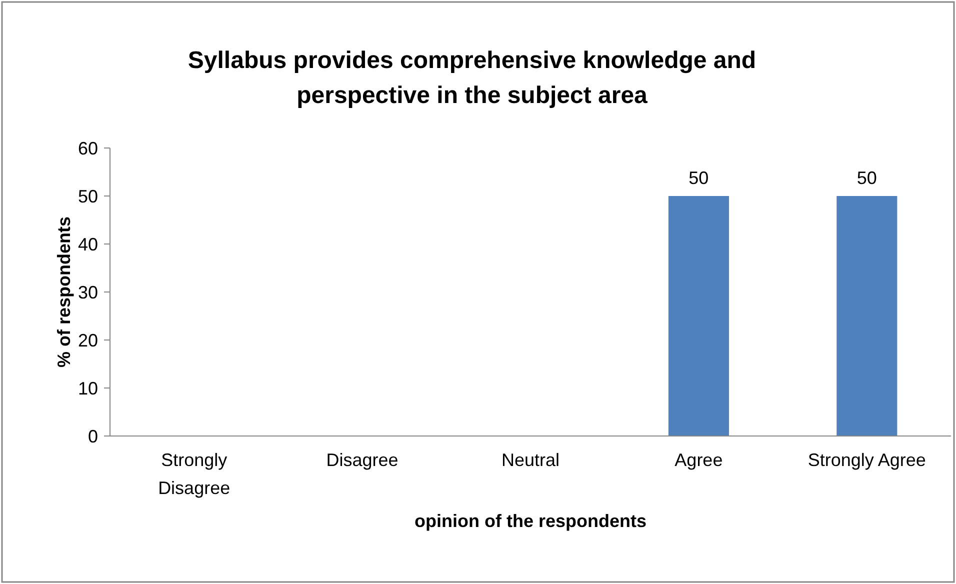 Image resolution: width=956 pixels, height=584 pixels. I want to click on x-tick-label: Strongly Agree, so click(867, 460).